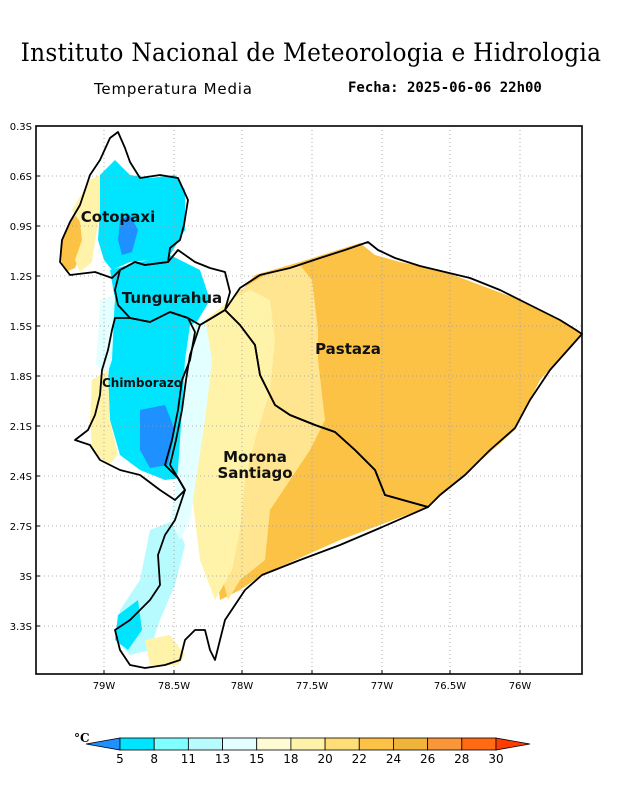  Describe the element at coordinates (256, 759) in the screenshot. I see `colorbar-tick-label: 15` at that location.